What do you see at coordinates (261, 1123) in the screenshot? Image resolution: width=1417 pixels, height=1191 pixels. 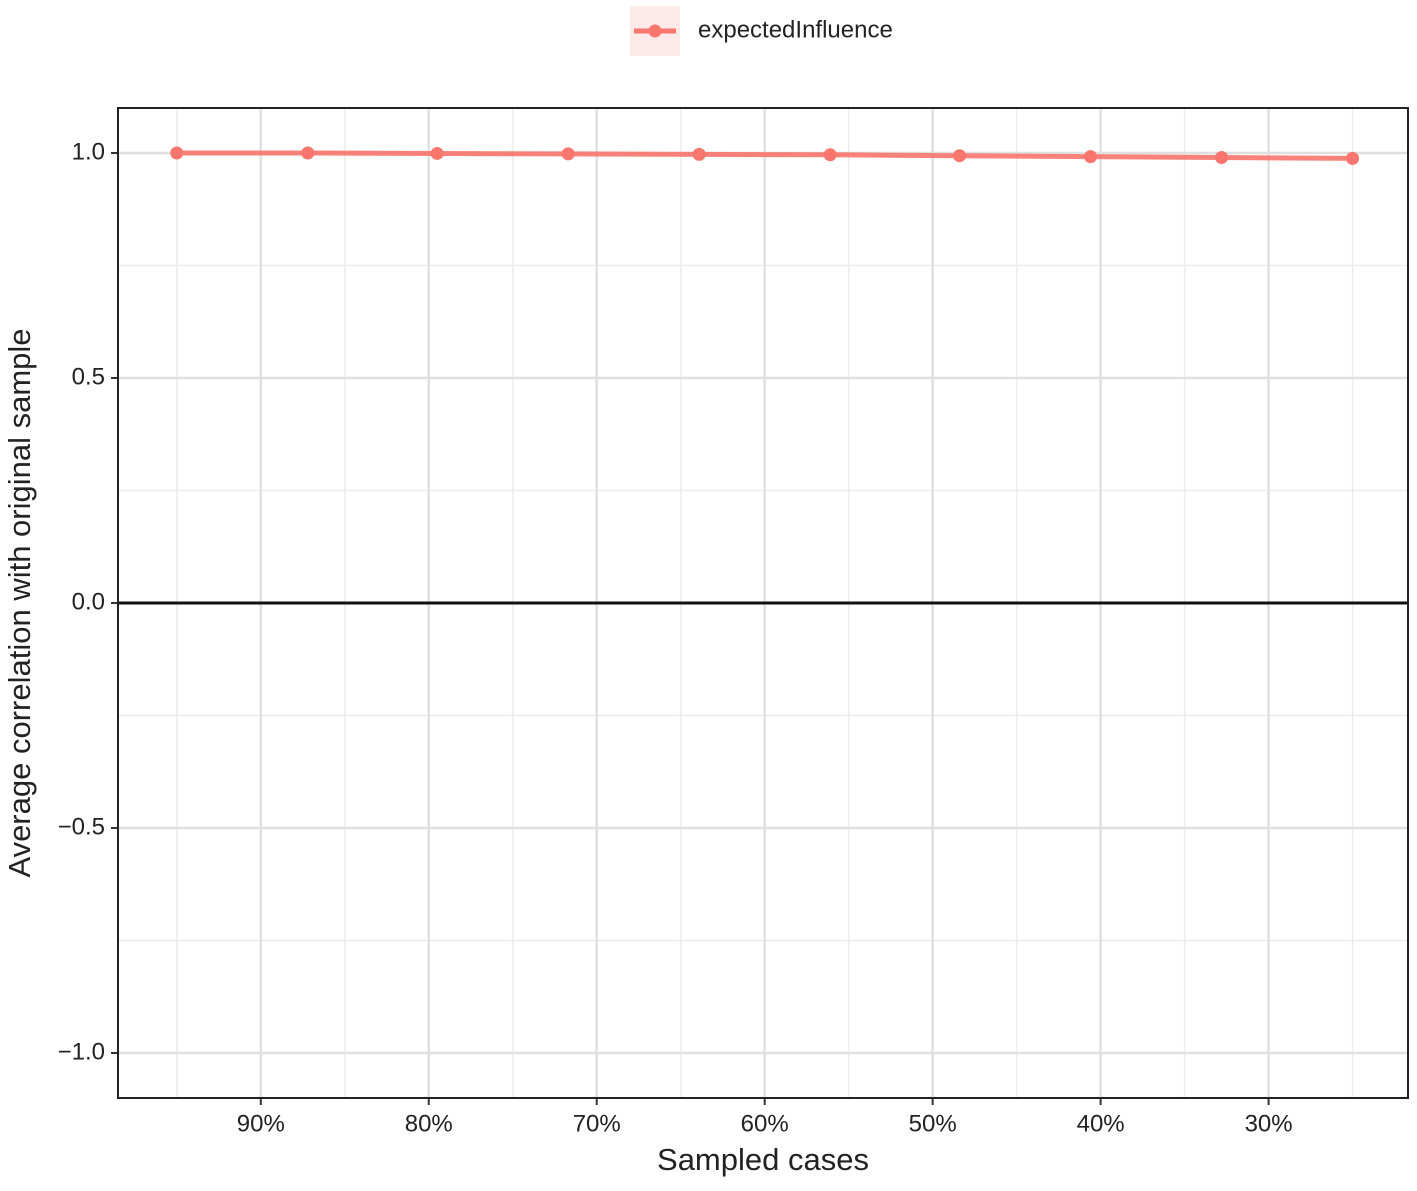 I see `x-tick-label: 90%` at bounding box center [261, 1123].